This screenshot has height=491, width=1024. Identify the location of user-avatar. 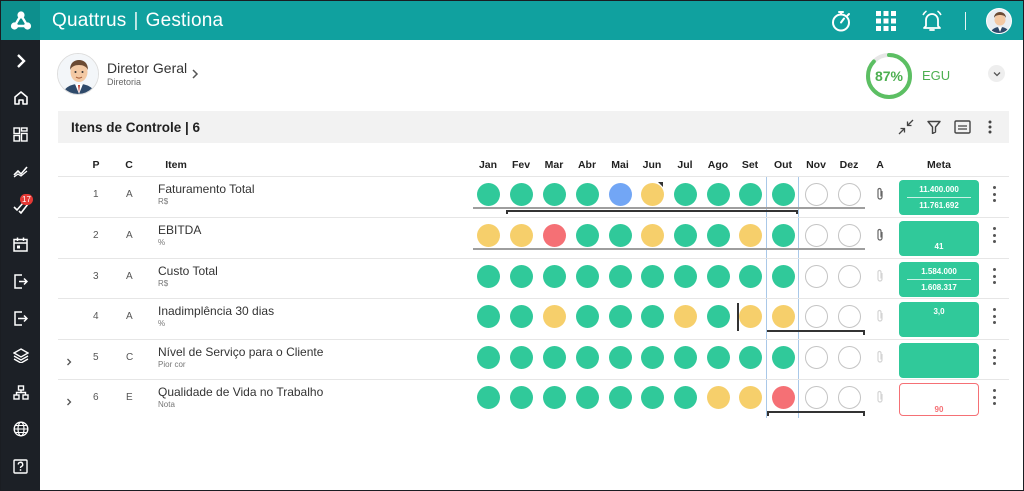
(999, 20).